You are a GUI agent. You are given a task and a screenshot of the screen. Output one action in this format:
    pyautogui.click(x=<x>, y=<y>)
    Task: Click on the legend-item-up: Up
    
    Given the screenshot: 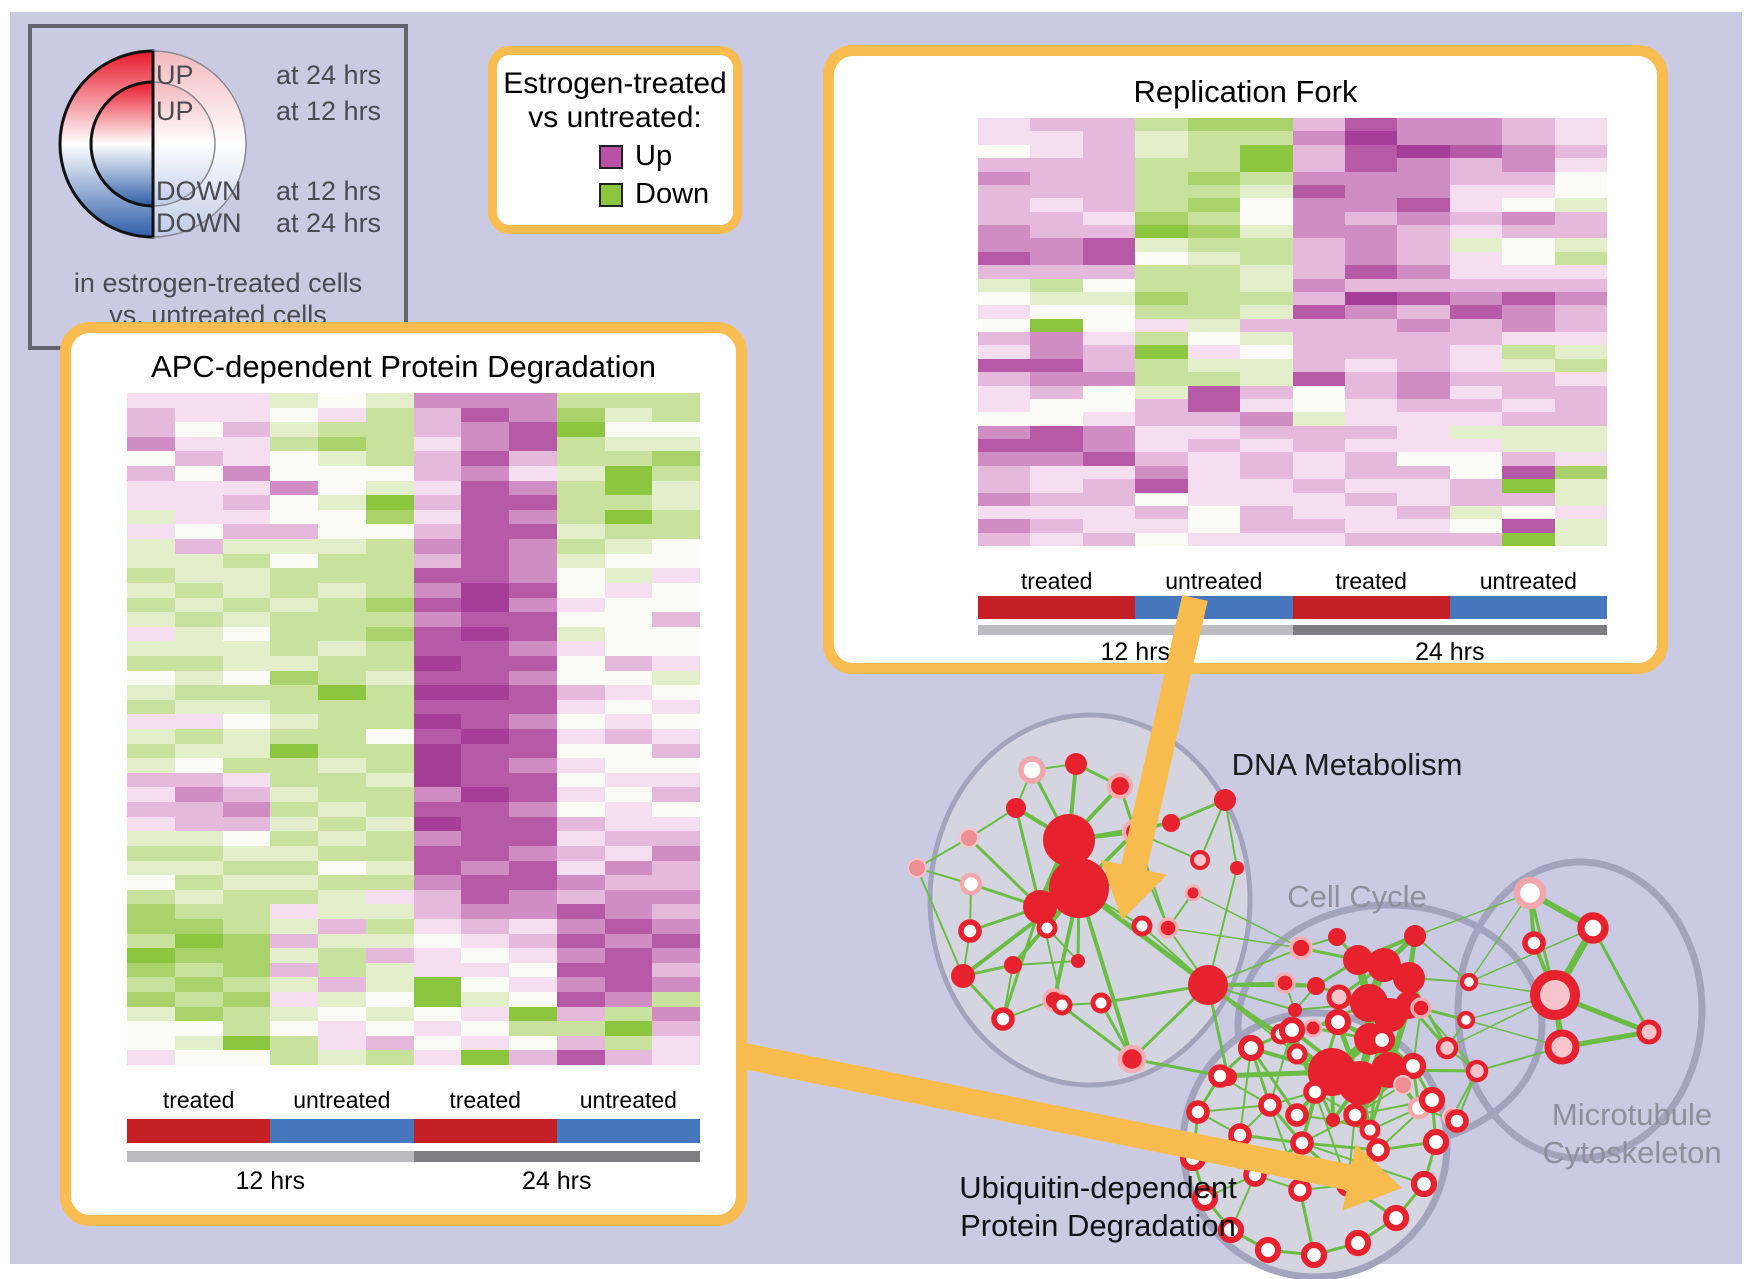 What is the action you would take?
    pyautogui.click(x=666, y=156)
    